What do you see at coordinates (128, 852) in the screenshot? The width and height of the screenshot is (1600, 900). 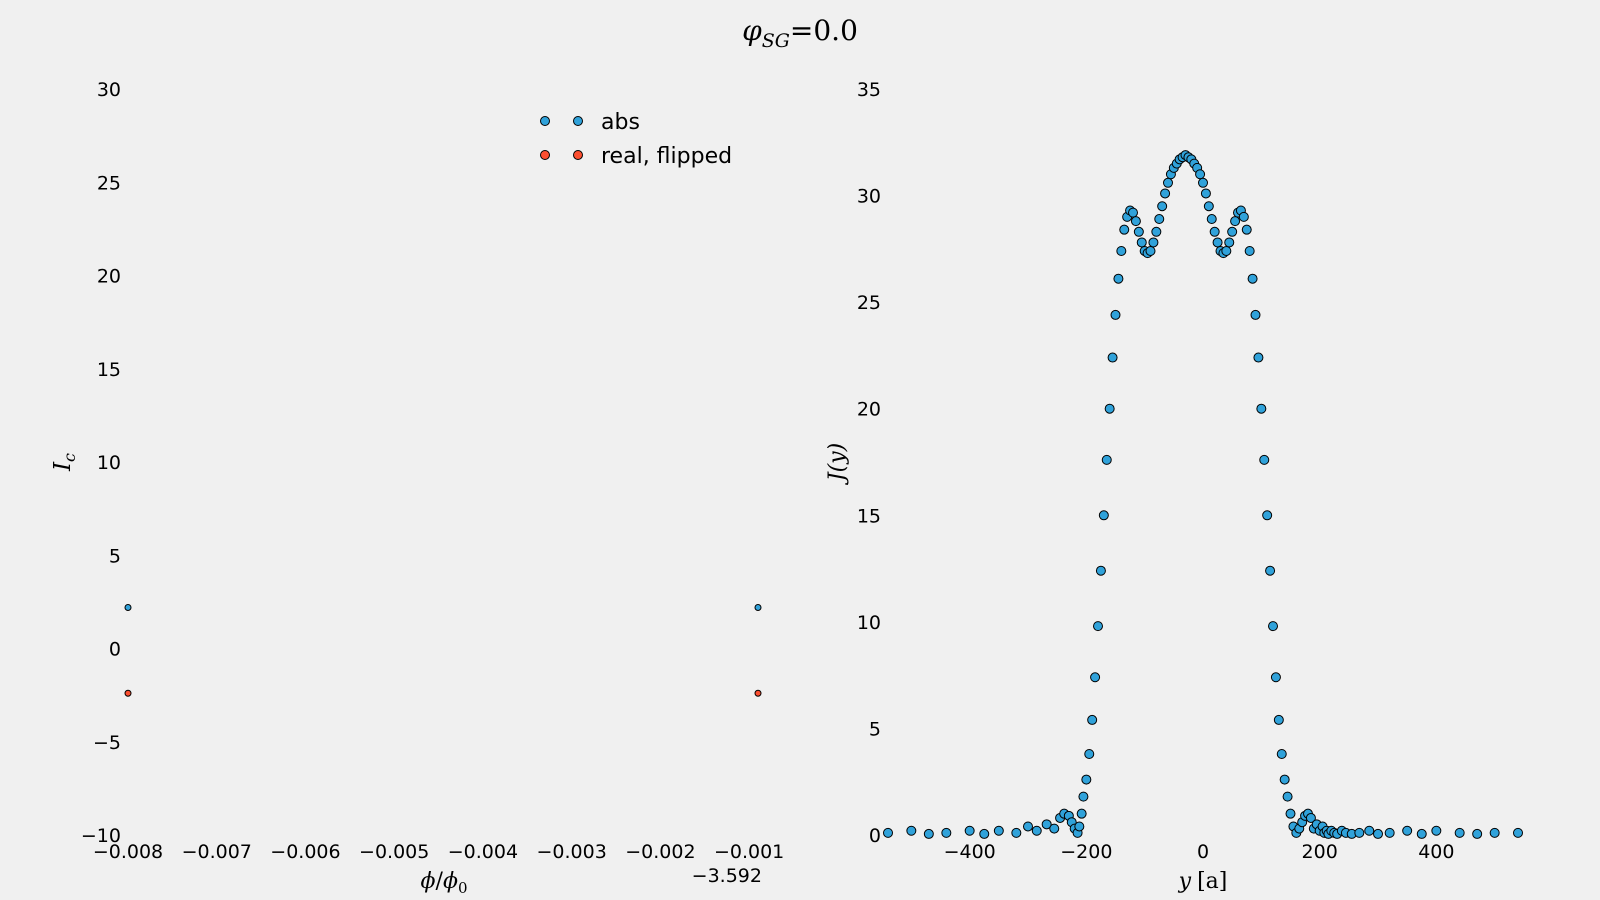 I see `left-x-tick-label: −0.008` at bounding box center [128, 852].